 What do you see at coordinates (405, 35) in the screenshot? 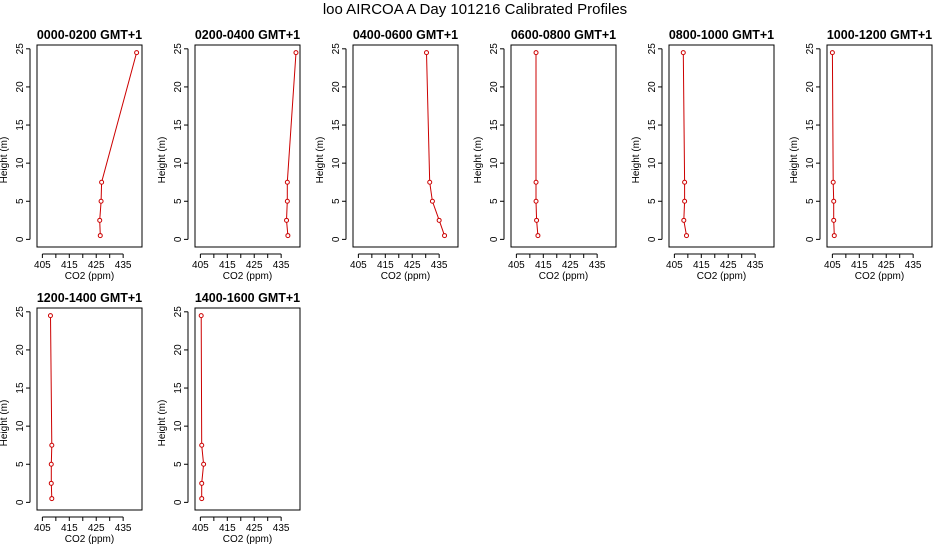
I see `panel-title: 0400-0600 GMT+1` at bounding box center [405, 35].